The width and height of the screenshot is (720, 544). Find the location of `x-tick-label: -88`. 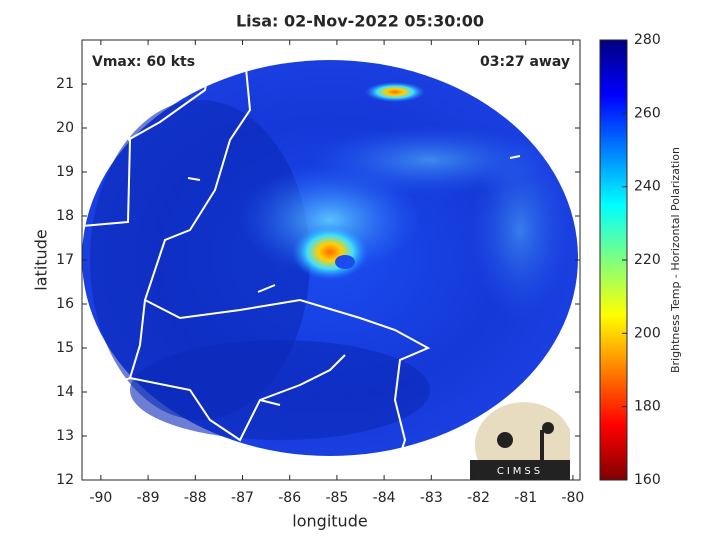

x-tick-label: -88 is located at coordinates (195, 498).